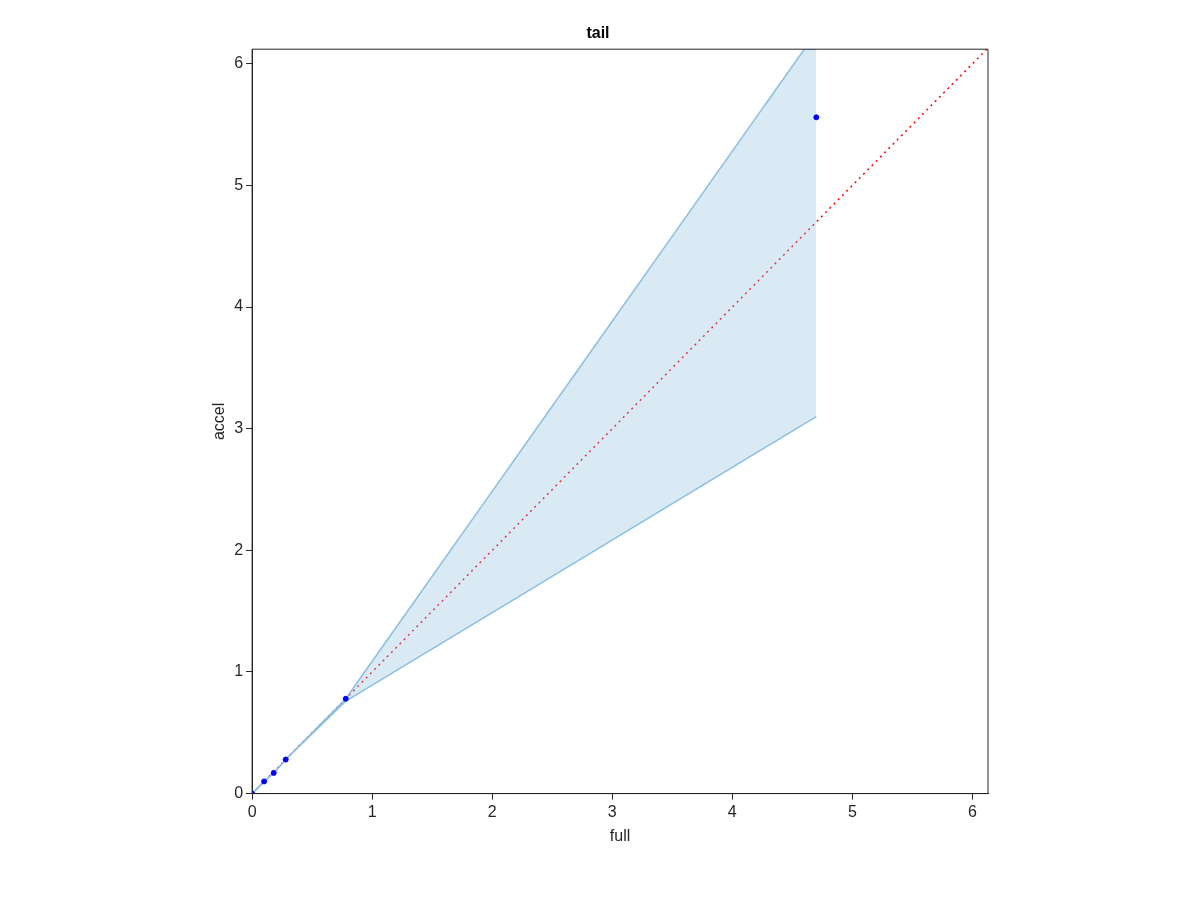 The width and height of the screenshot is (1200, 900). What do you see at coordinates (239, 306) in the screenshot?
I see `y-tick-label: 4` at bounding box center [239, 306].